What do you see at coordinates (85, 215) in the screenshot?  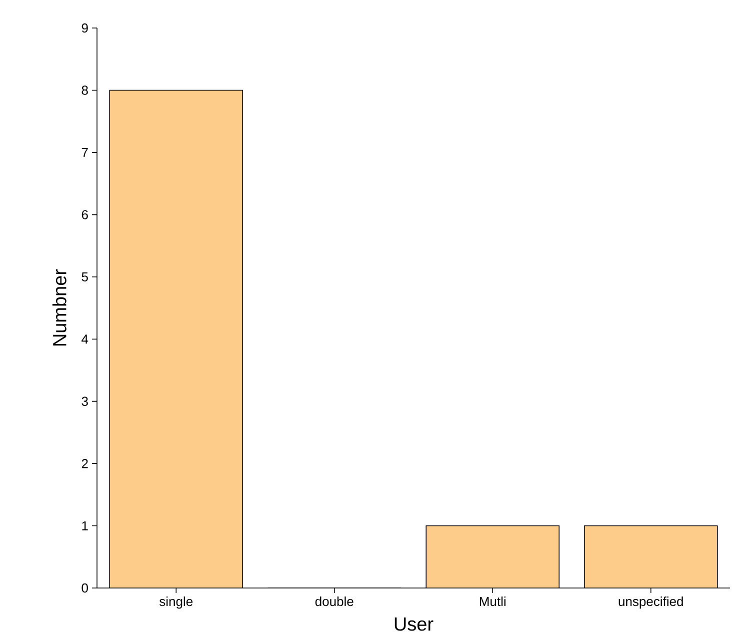 I see `y-tick-label: 6` at bounding box center [85, 215].